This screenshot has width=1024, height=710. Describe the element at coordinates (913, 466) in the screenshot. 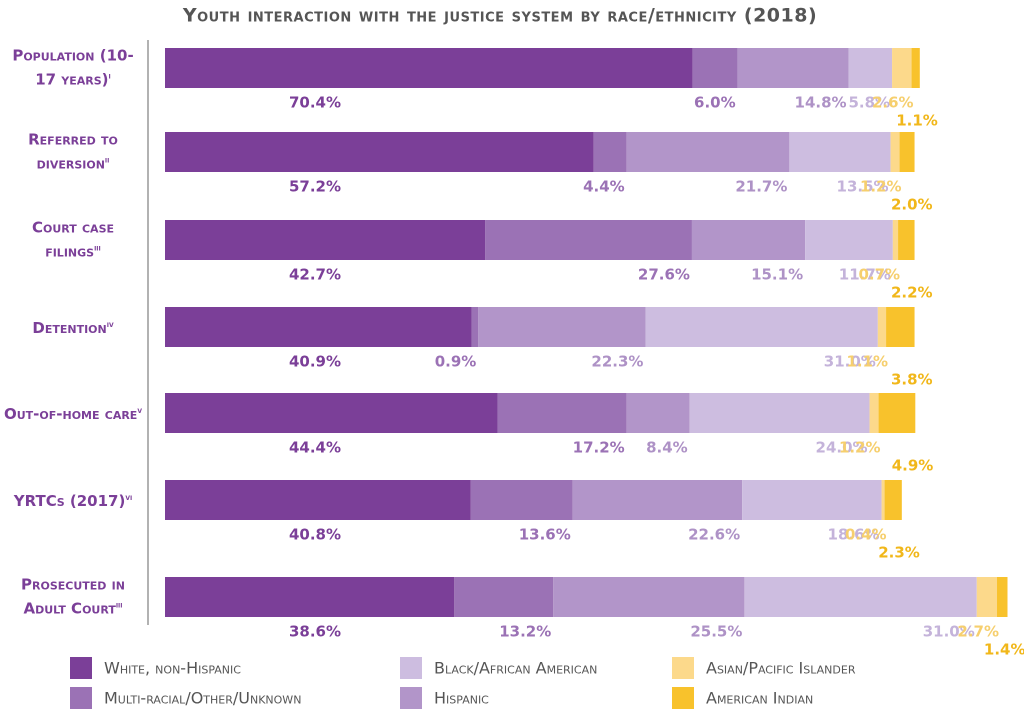

I see `value-label: 4.9%` at that location.